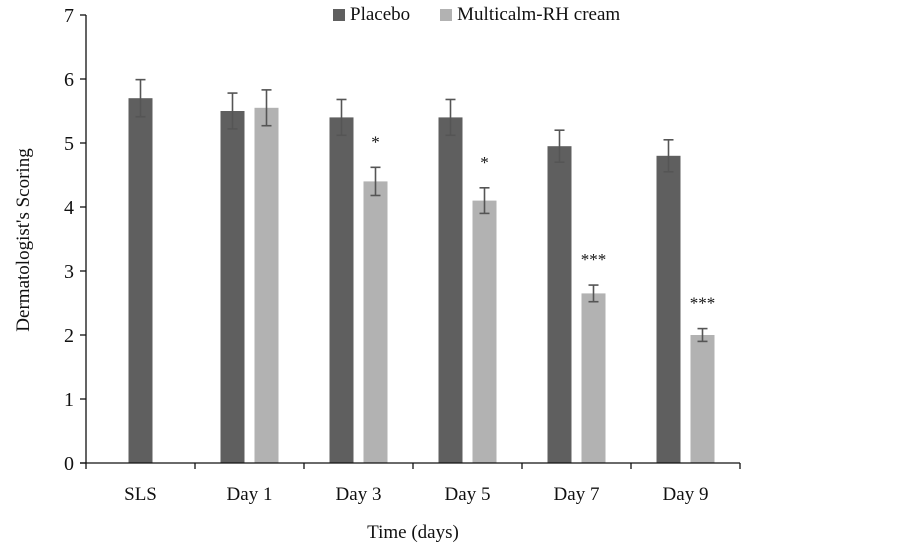 This screenshot has height=550, width=902. What do you see at coordinates (69, 464) in the screenshot?
I see `y-tick-label: 0` at bounding box center [69, 464].